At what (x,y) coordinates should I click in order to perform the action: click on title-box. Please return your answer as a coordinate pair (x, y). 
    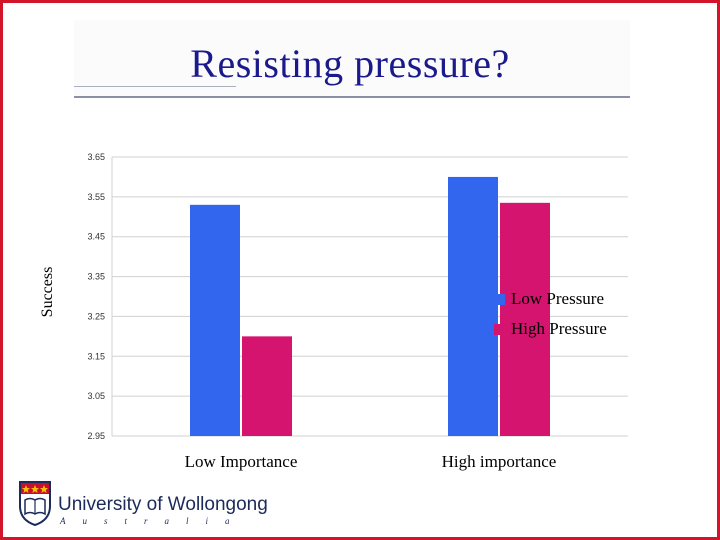
    Looking at the image, I should click on (352, 59).